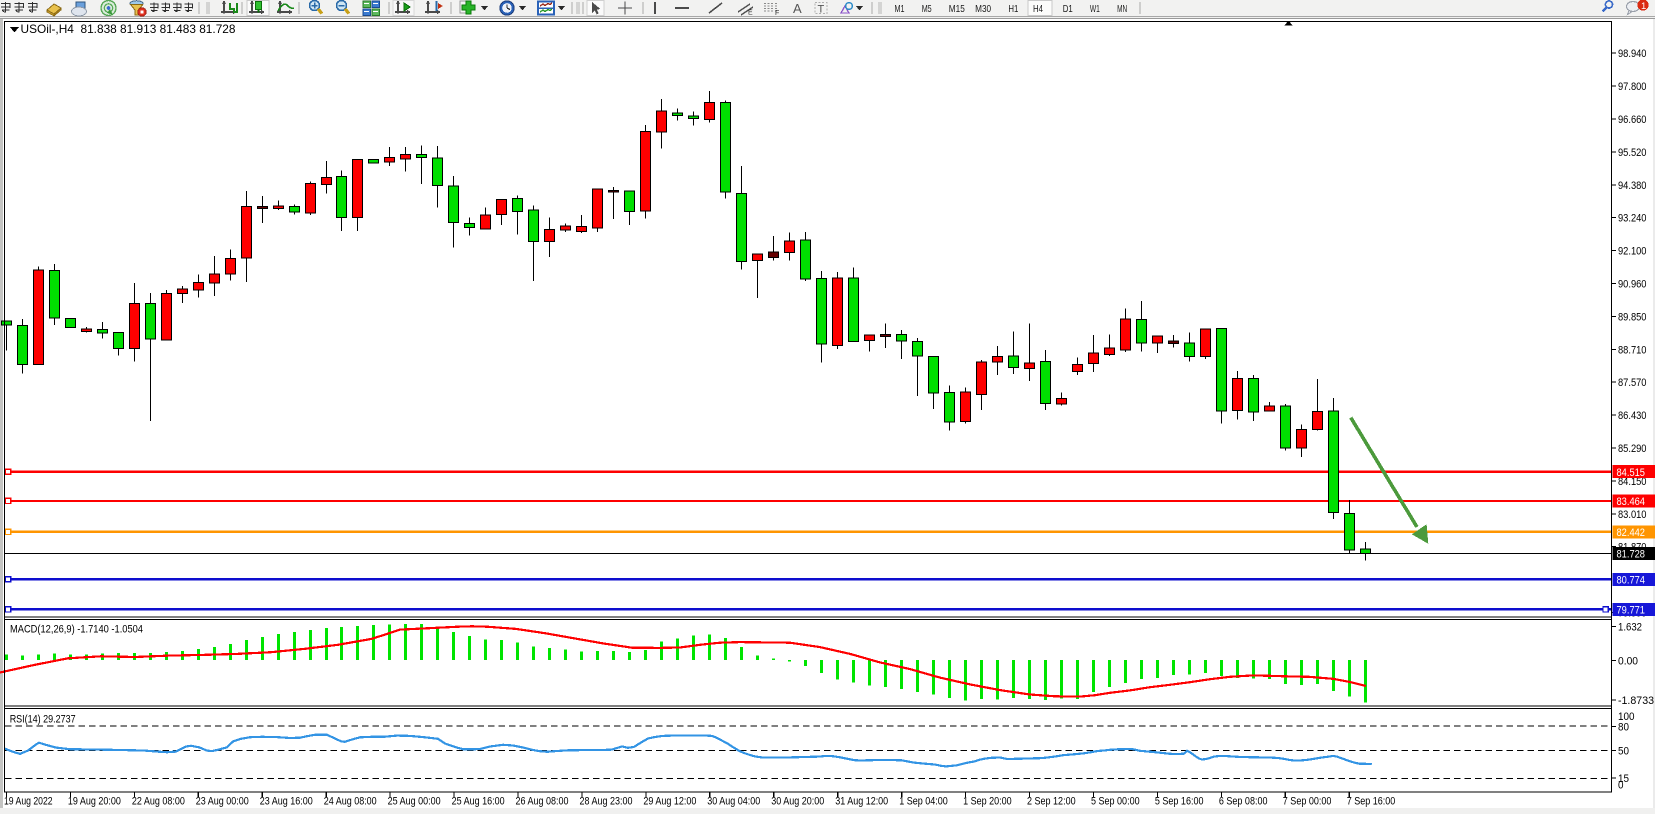 Image resolution: width=1655 pixels, height=814 pixels. Describe the element at coordinates (1038, 9) in the screenshot. I see `svg-text: H4` at that location.